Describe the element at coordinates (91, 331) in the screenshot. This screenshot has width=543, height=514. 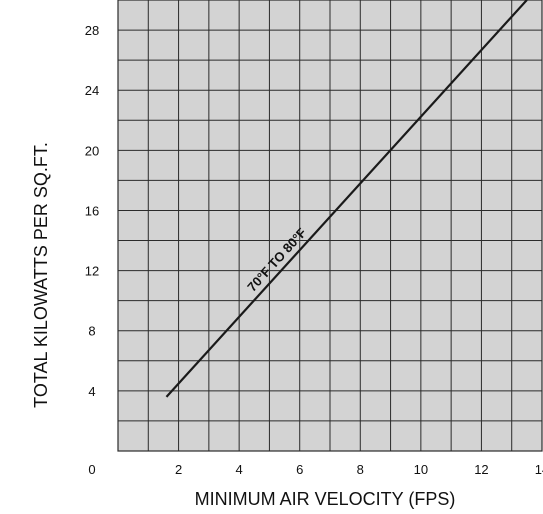
I see `y-tick-label: 8` at that location.